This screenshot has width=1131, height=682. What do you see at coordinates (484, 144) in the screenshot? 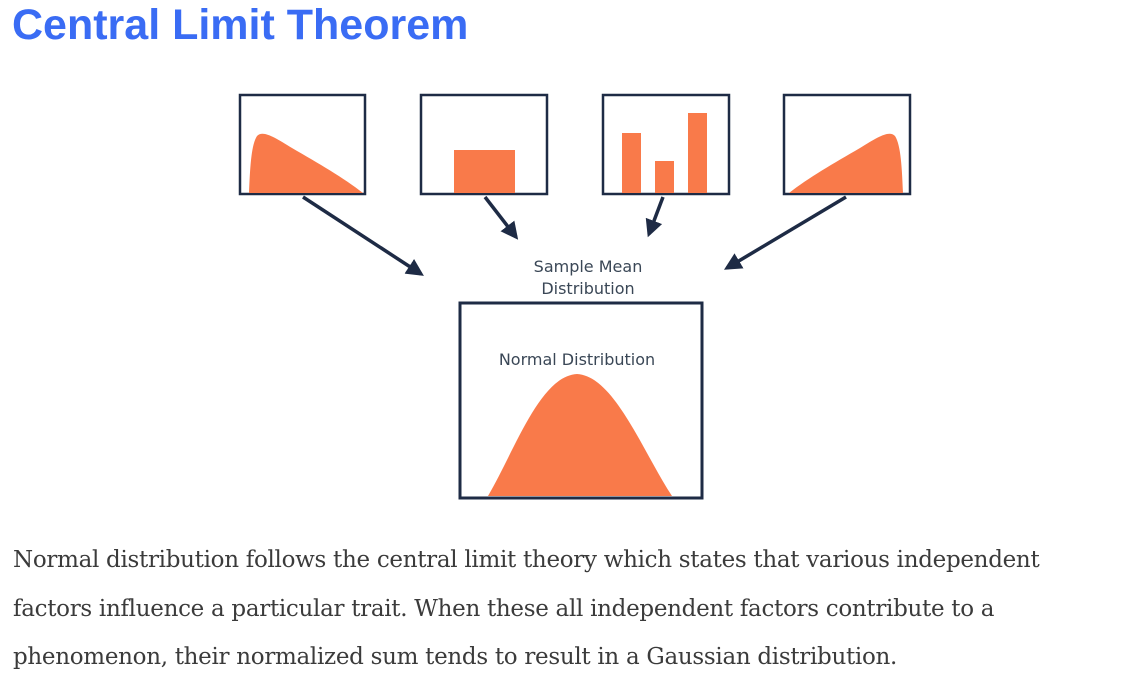
I see `uniform-panel` at bounding box center [484, 144].